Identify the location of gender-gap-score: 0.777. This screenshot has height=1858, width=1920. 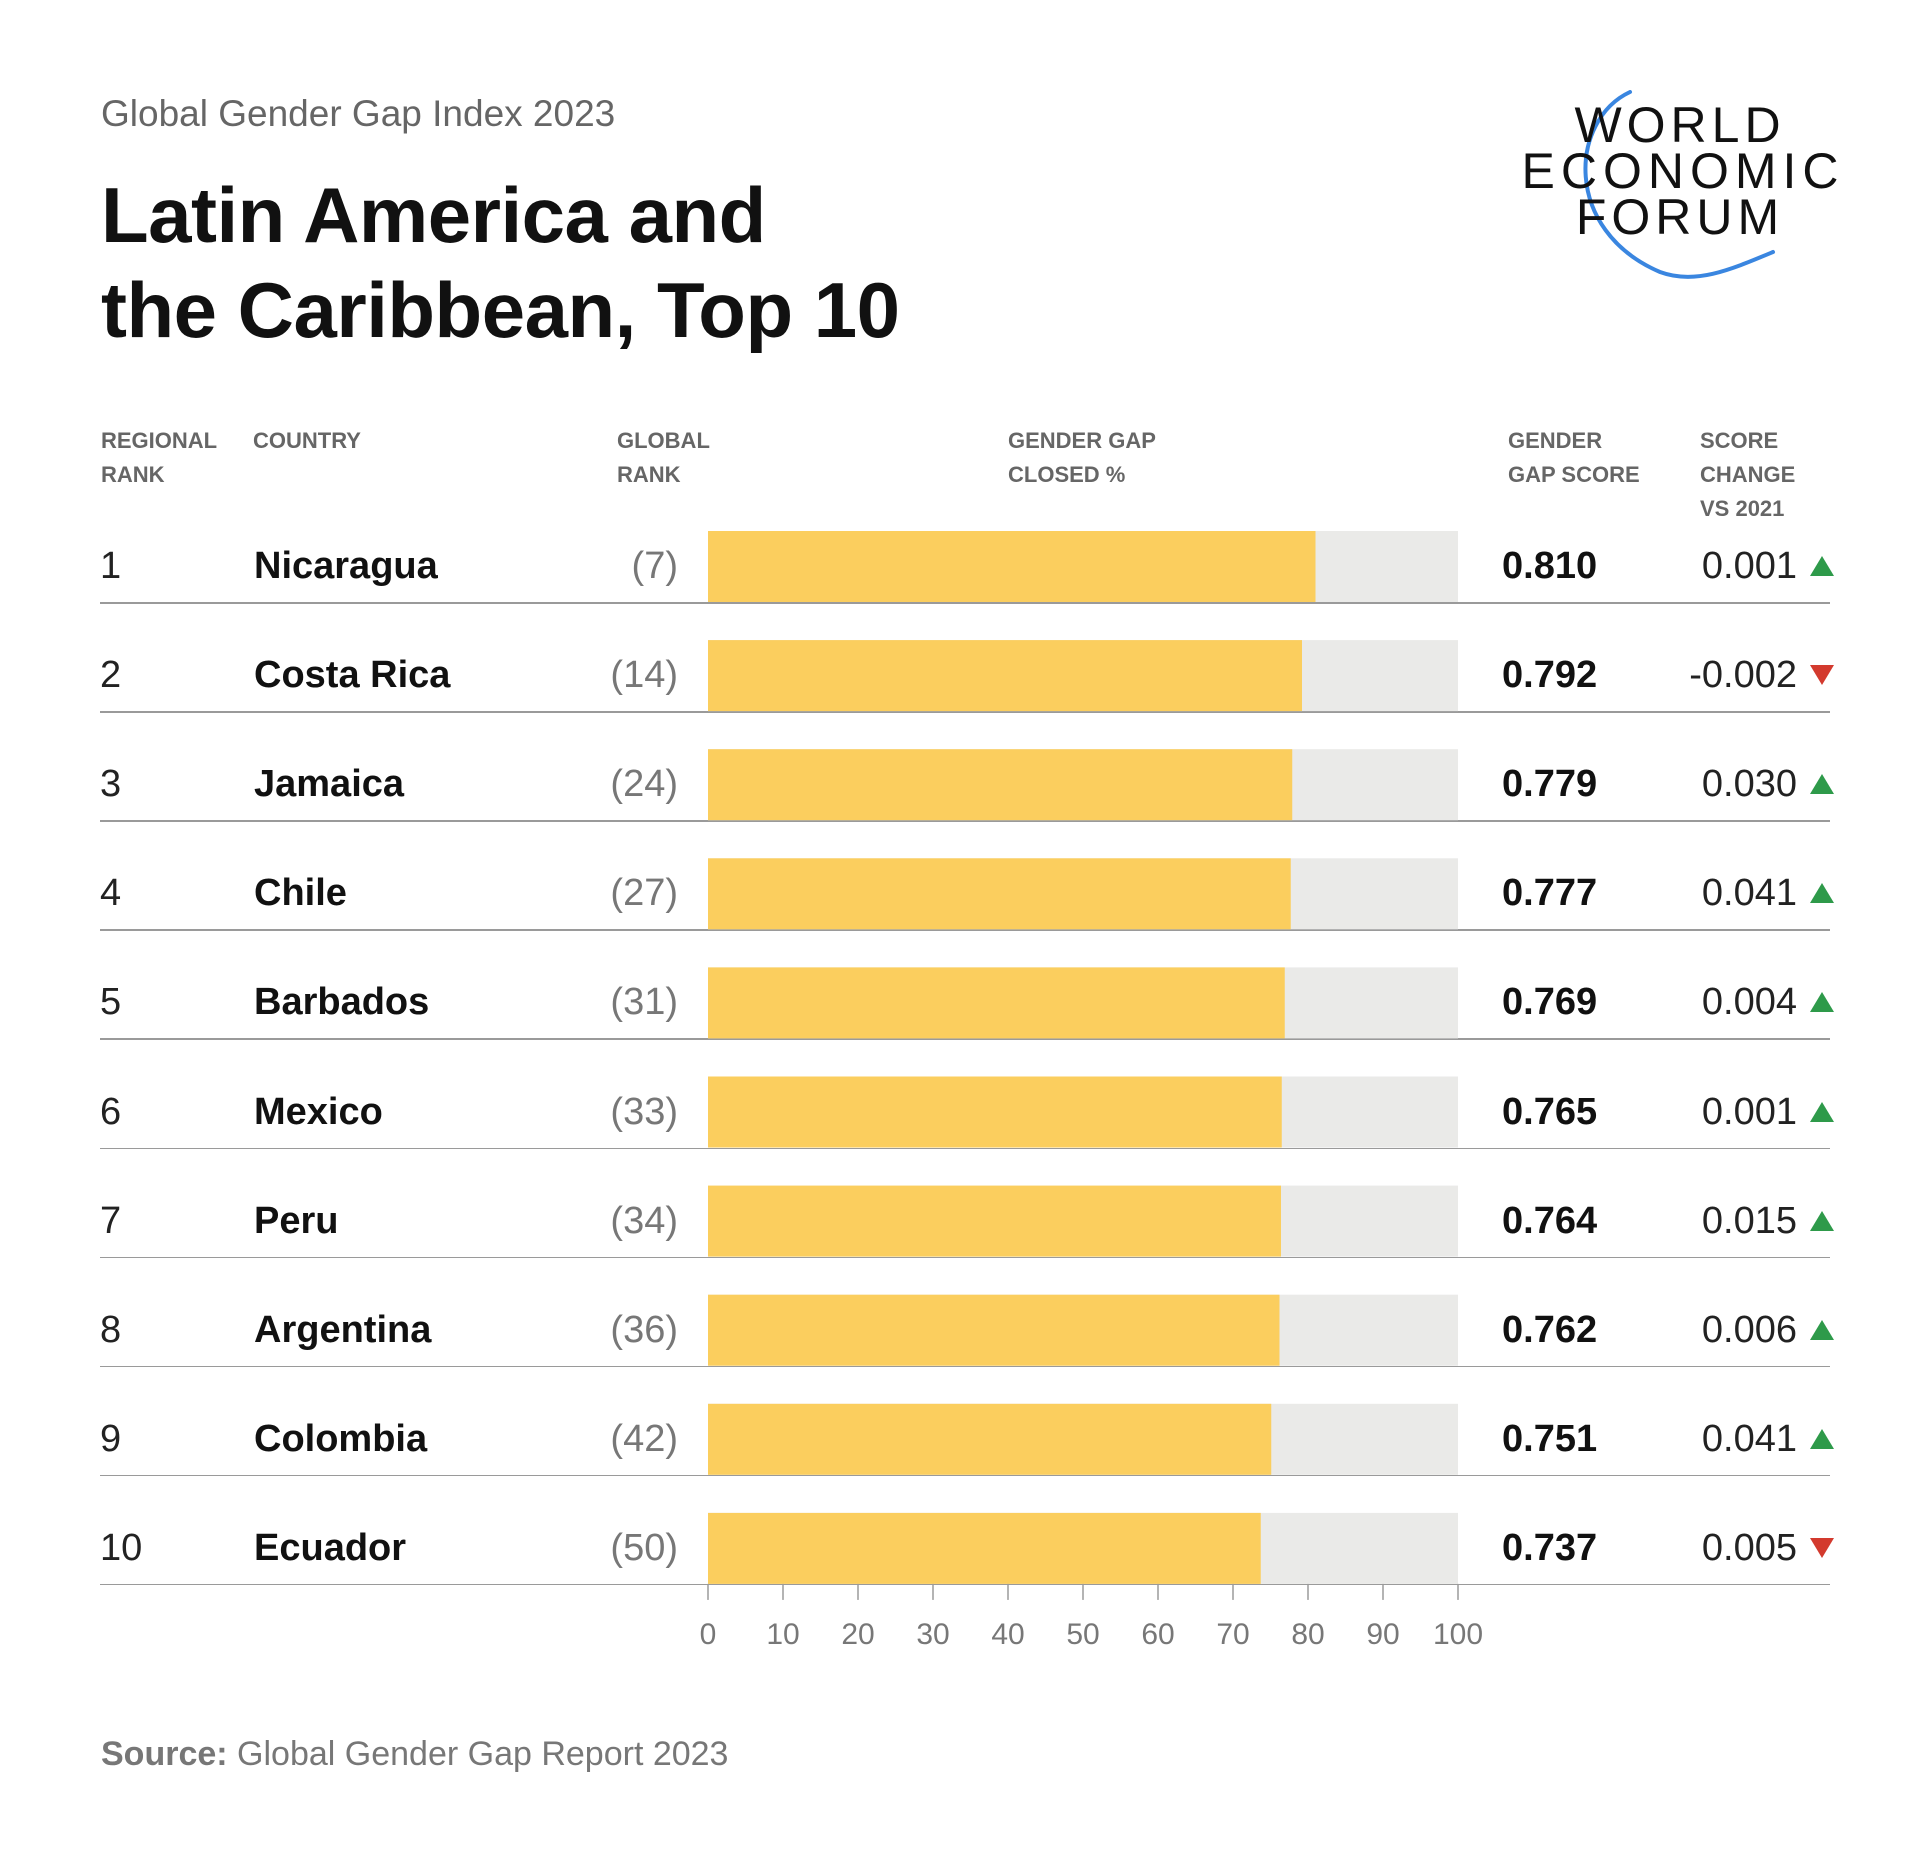
(1550, 893).